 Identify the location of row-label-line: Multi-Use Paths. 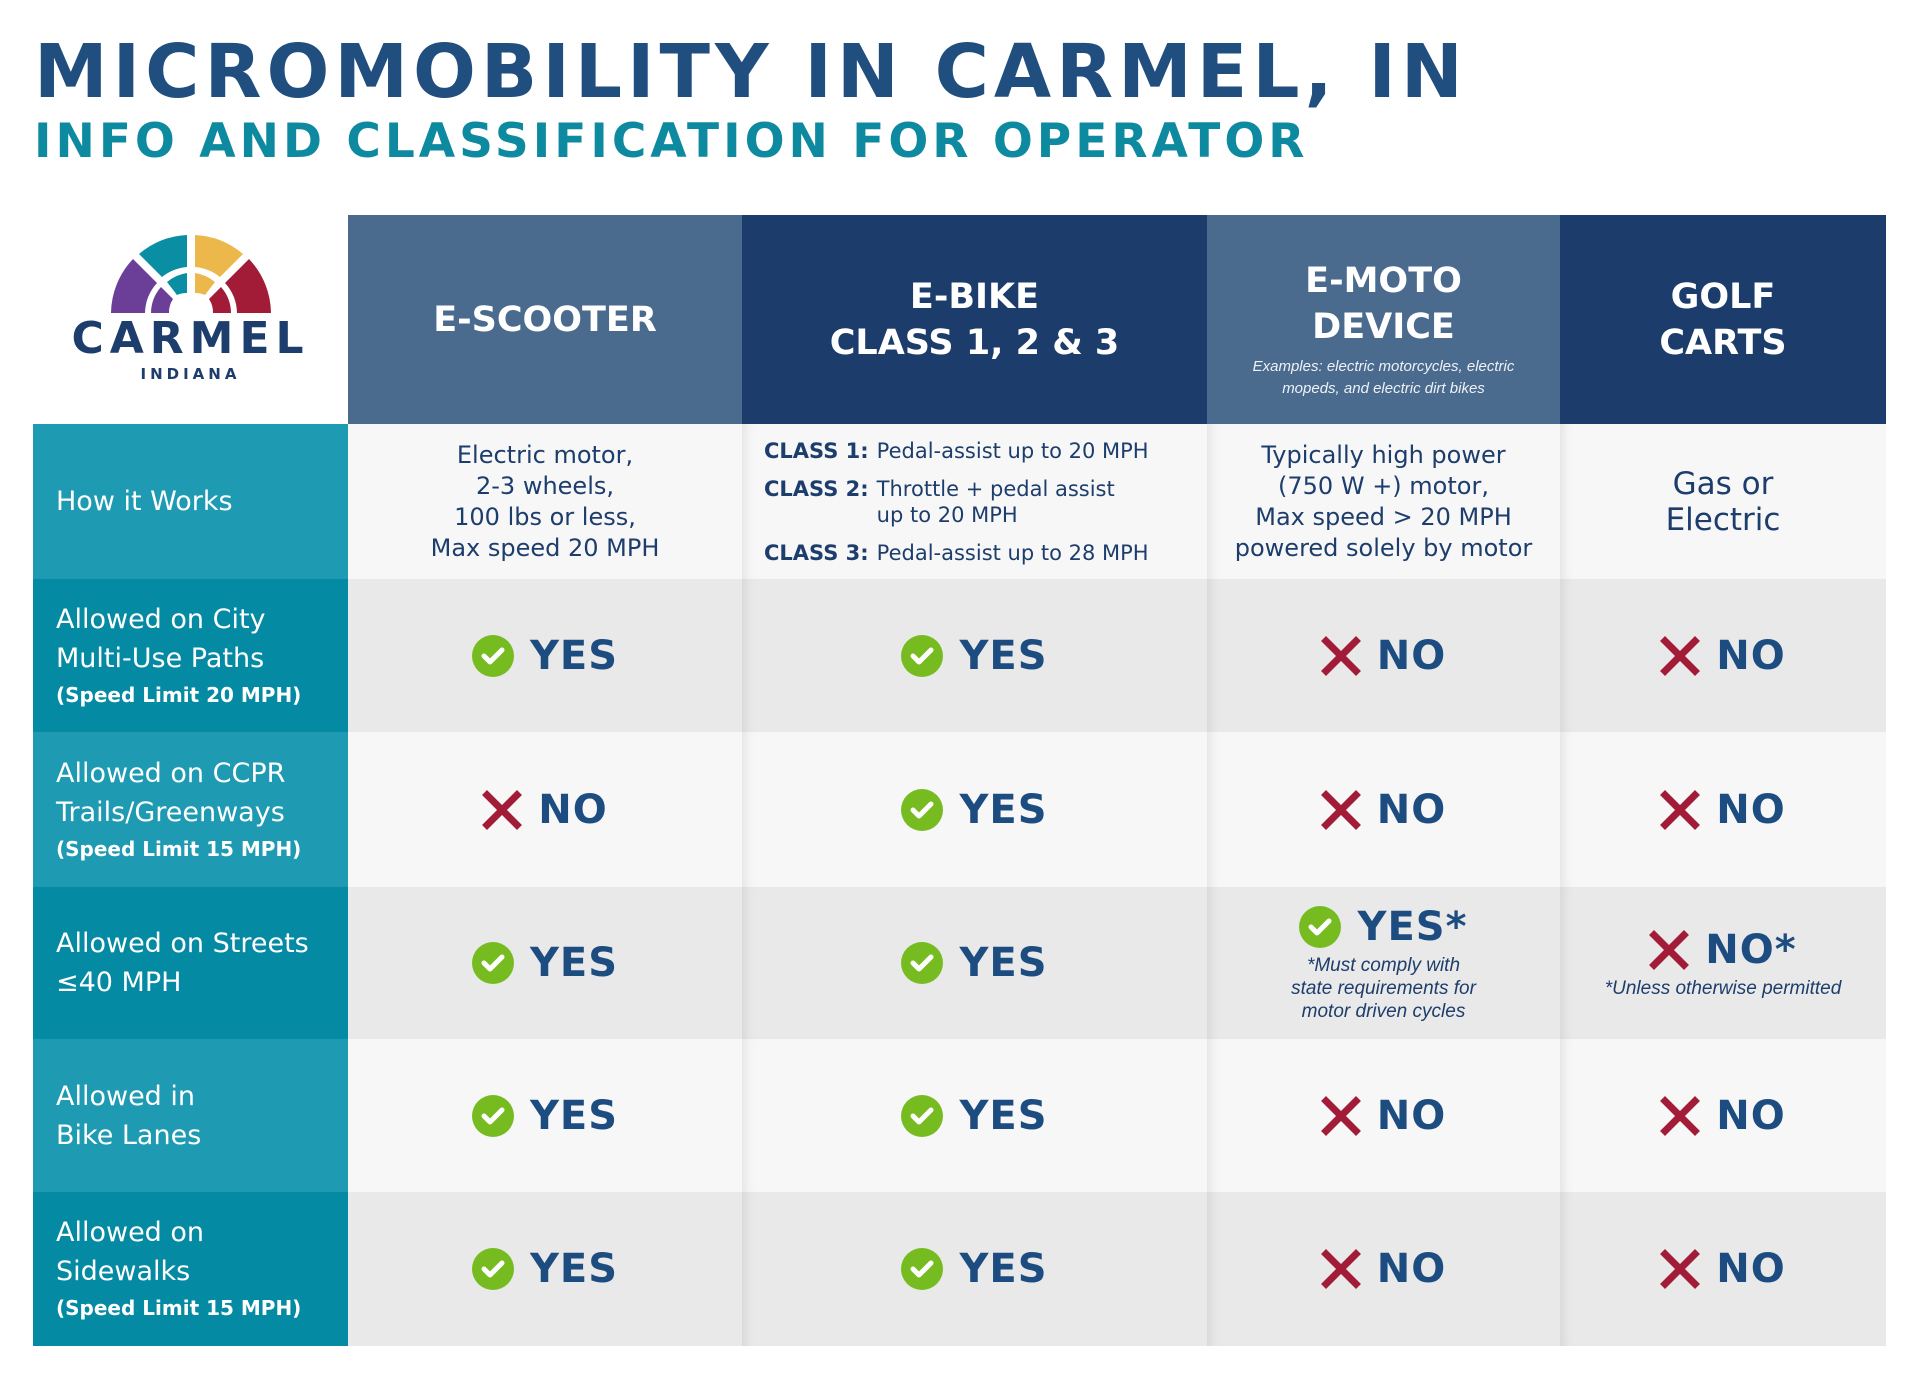
(160, 658).